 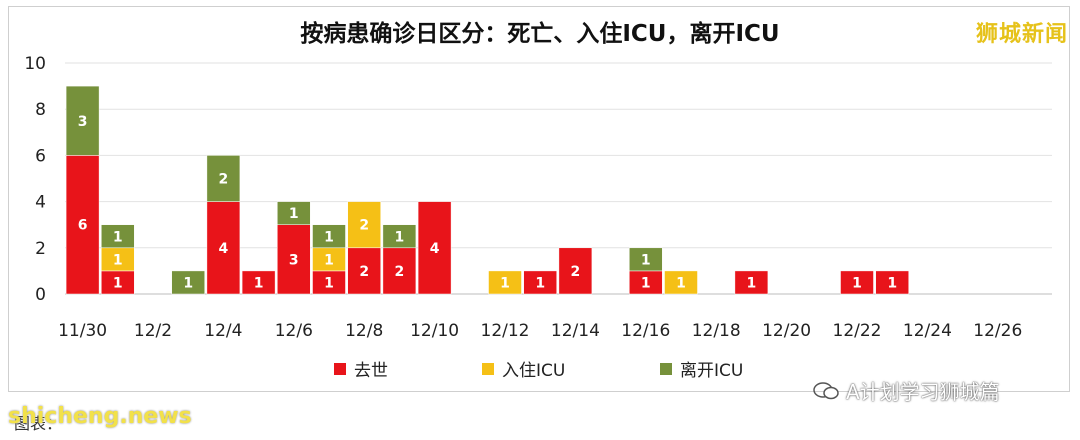 What do you see at coordinates (997, 331) in the screenshot?
I see `x-tick-label: 12/26` at bounding box center [997, 331].